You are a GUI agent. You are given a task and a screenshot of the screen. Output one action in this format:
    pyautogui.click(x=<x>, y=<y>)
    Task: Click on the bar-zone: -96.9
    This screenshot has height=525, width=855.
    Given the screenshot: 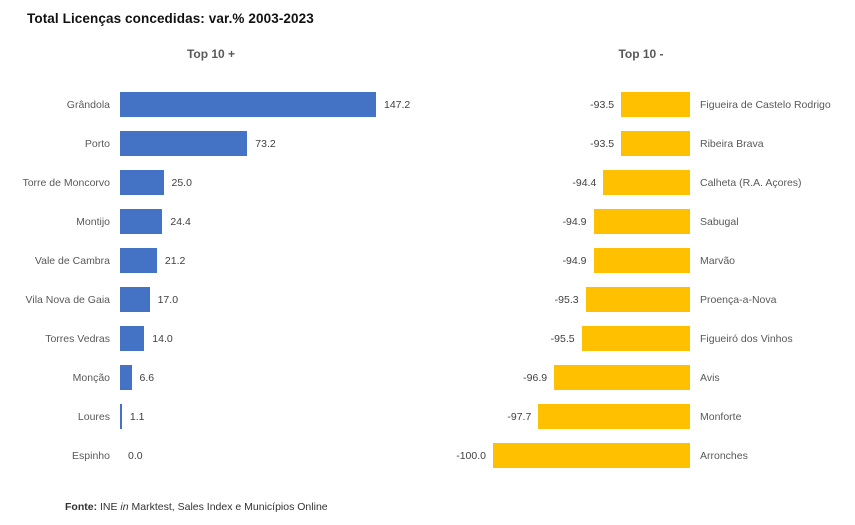 What is the action you would take?
    pyautogui.click(x=565, y=377)
    